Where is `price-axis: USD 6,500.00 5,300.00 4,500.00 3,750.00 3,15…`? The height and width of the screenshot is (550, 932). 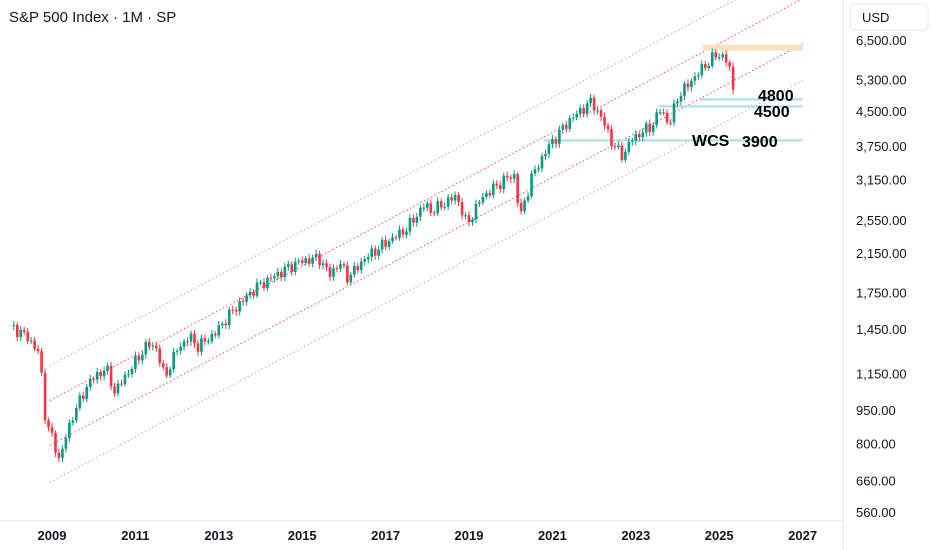
price-axis: USD 6,500.00 5,300.00 4,500.00 3,750.00 3,15… is located at coordinates (885, 275).